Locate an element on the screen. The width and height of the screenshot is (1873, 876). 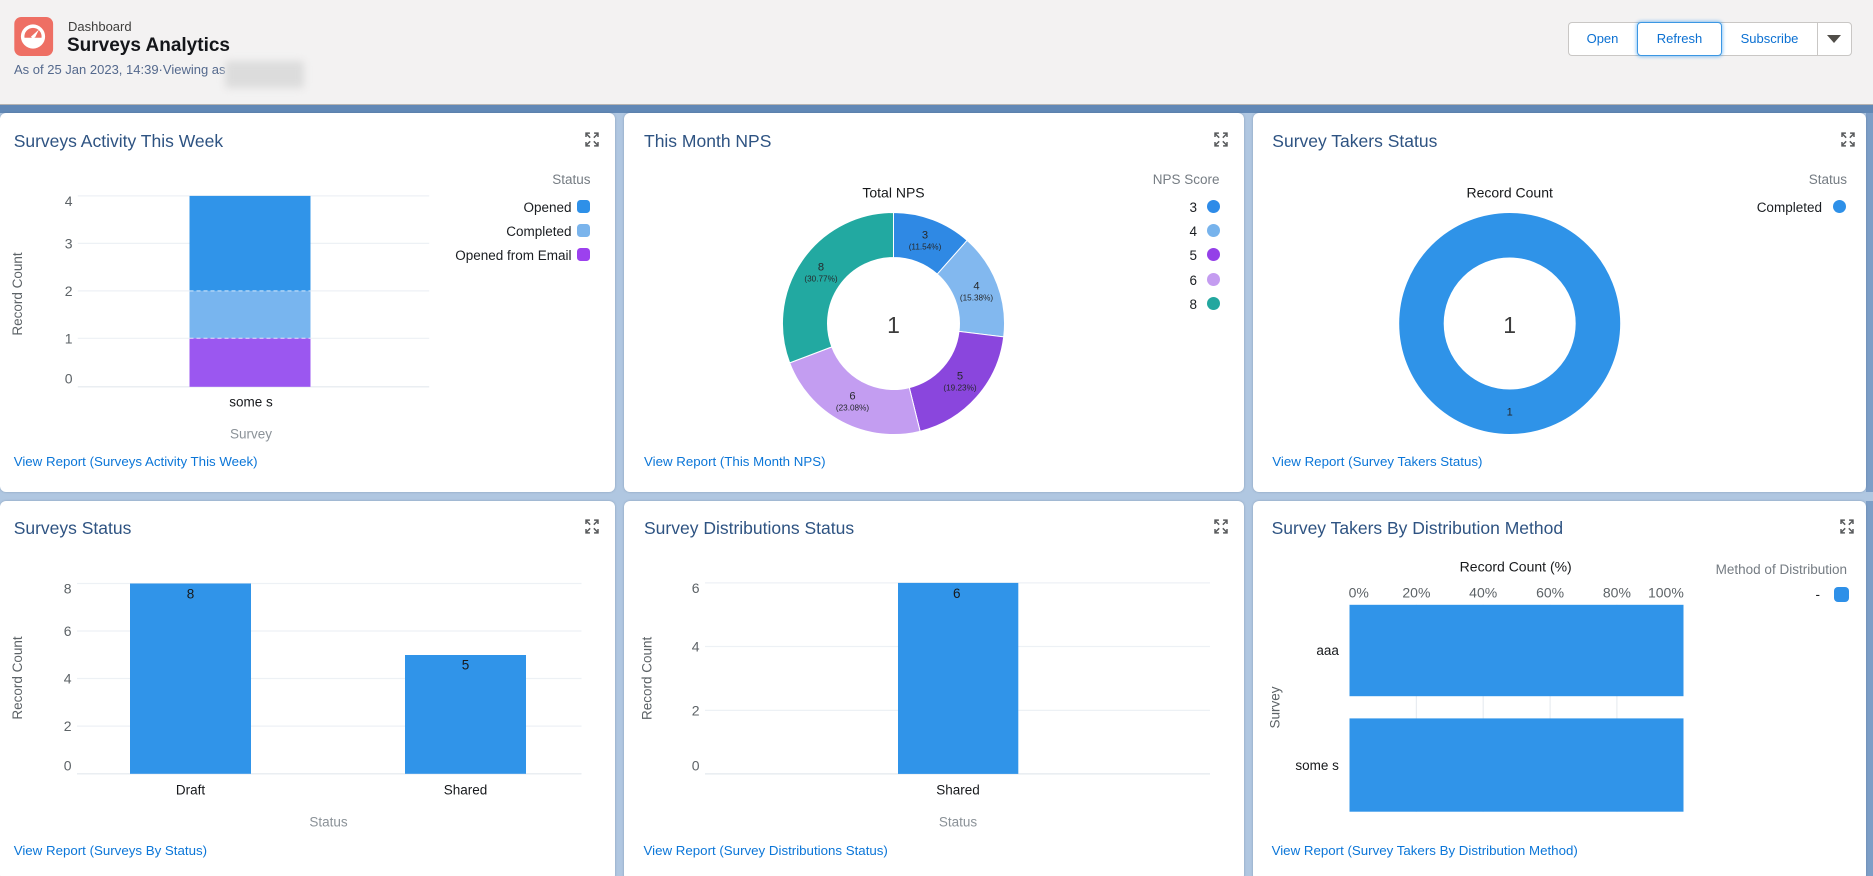
svg-text: (30.77%) is located at coordinates (820, 279).